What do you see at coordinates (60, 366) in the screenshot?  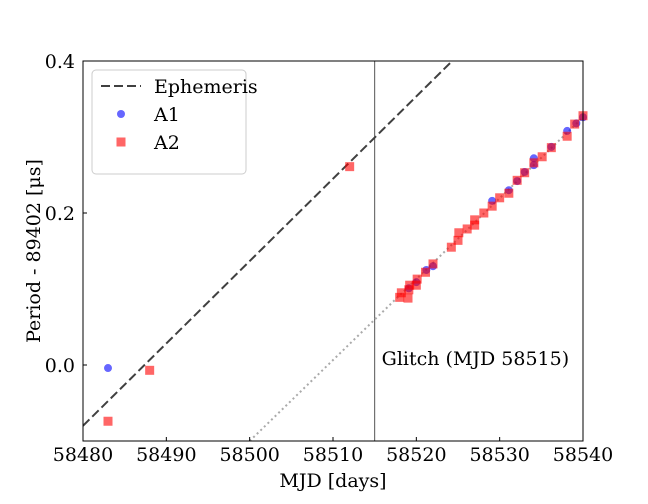 I see `y-tick-label: 0.0` at bounding box center [60, 366].